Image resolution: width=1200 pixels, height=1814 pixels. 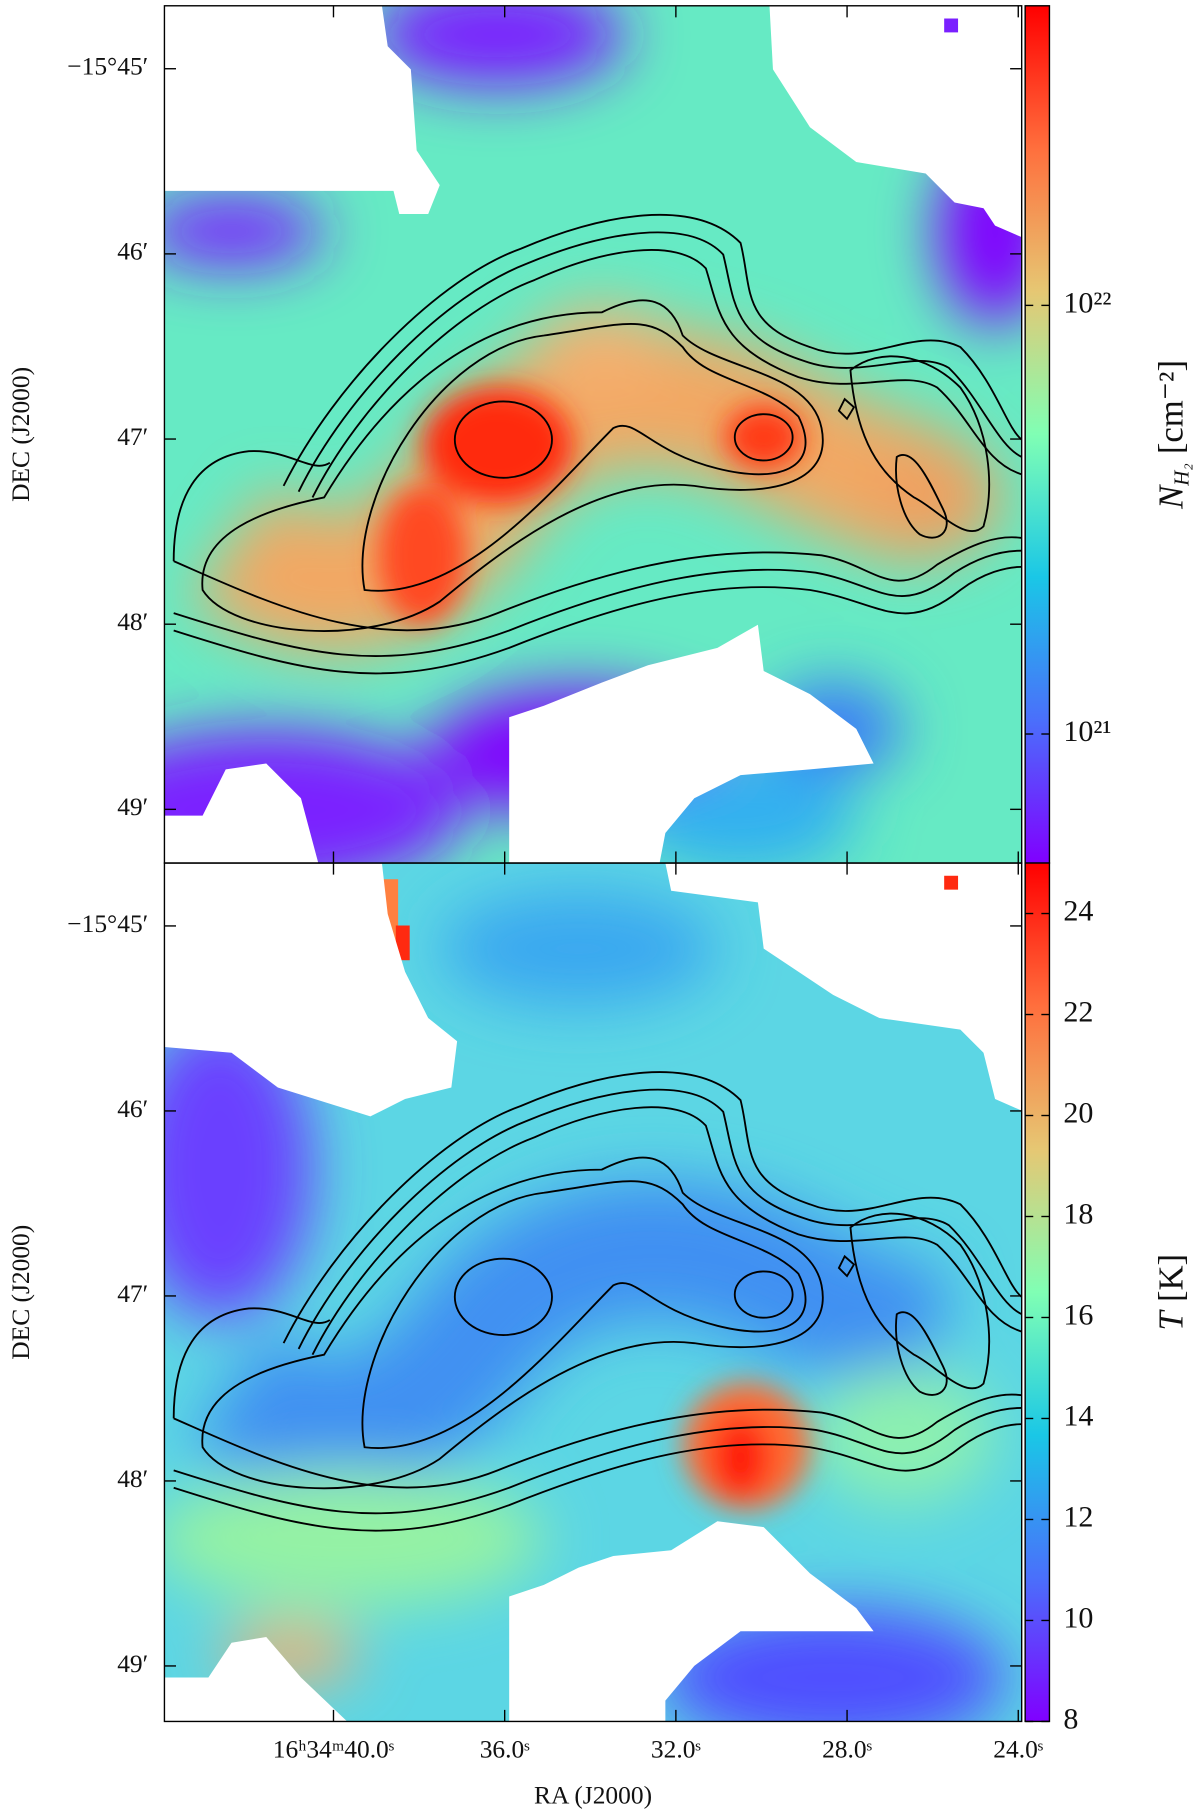 I want to click on x-tick-label: 24.0ˢ, so click(x=1018, y=1748).